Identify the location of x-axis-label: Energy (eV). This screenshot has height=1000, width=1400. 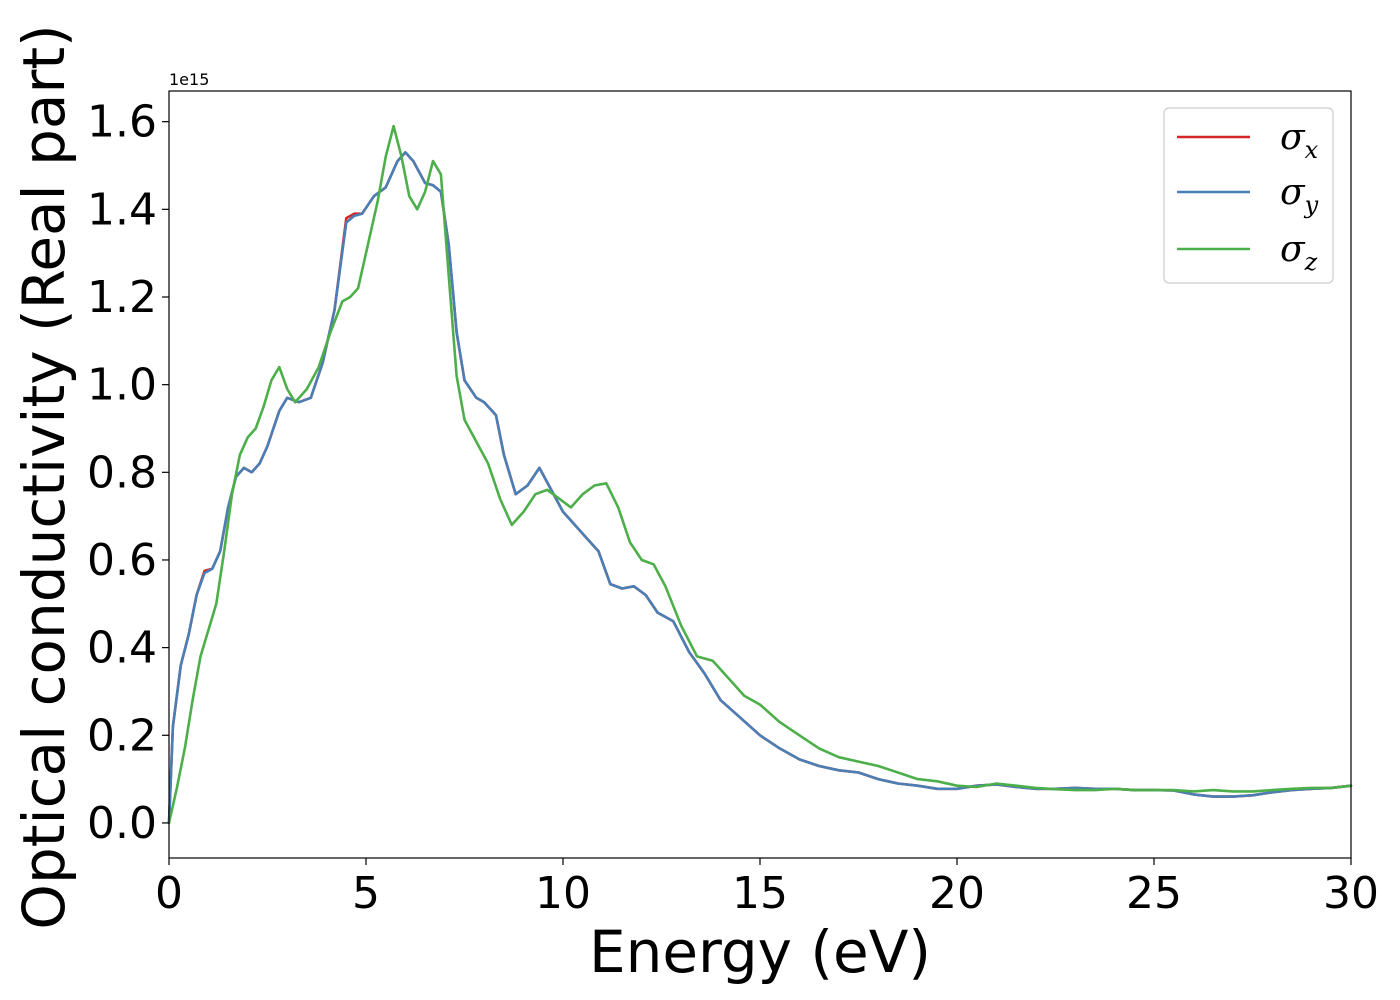
(760, 952).